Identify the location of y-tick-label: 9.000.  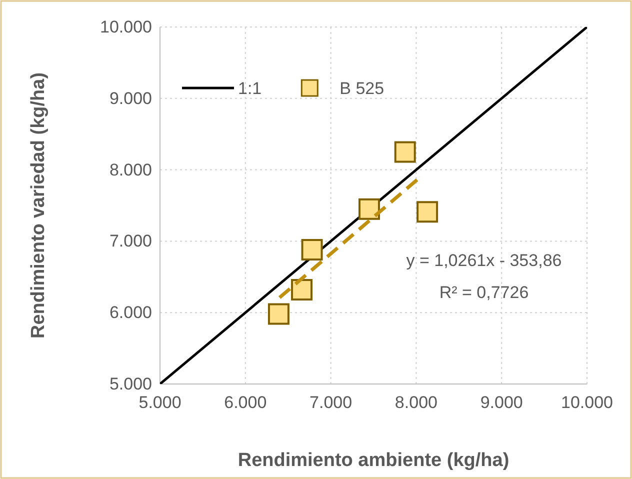
(130, 98).